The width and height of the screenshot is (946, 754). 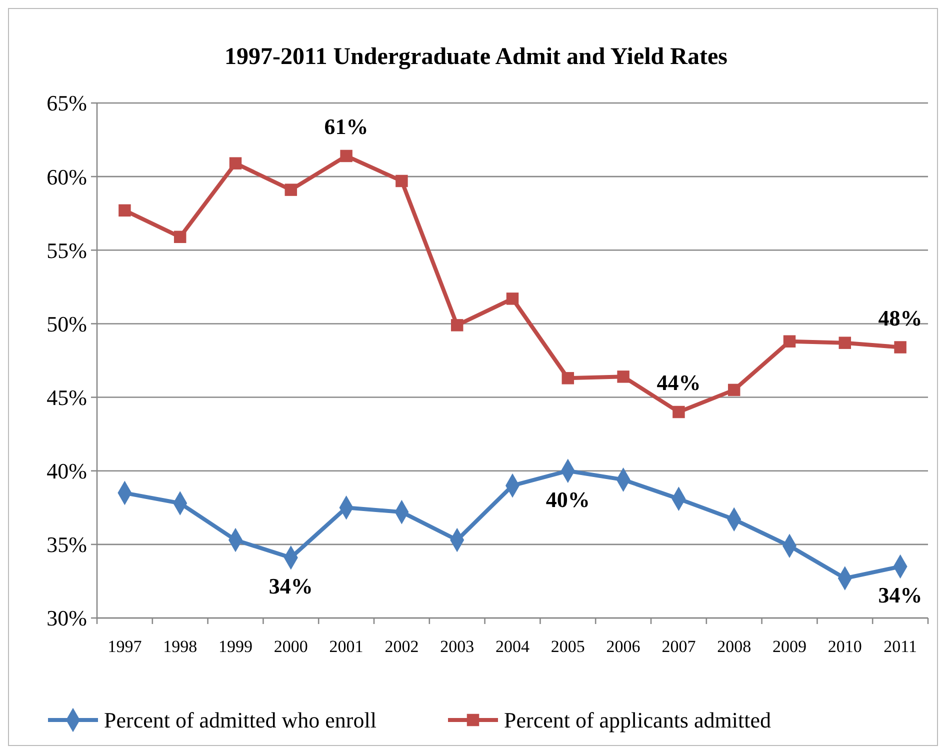 I want to click on x-tick-label: 1998, so click(x=180, y=646).